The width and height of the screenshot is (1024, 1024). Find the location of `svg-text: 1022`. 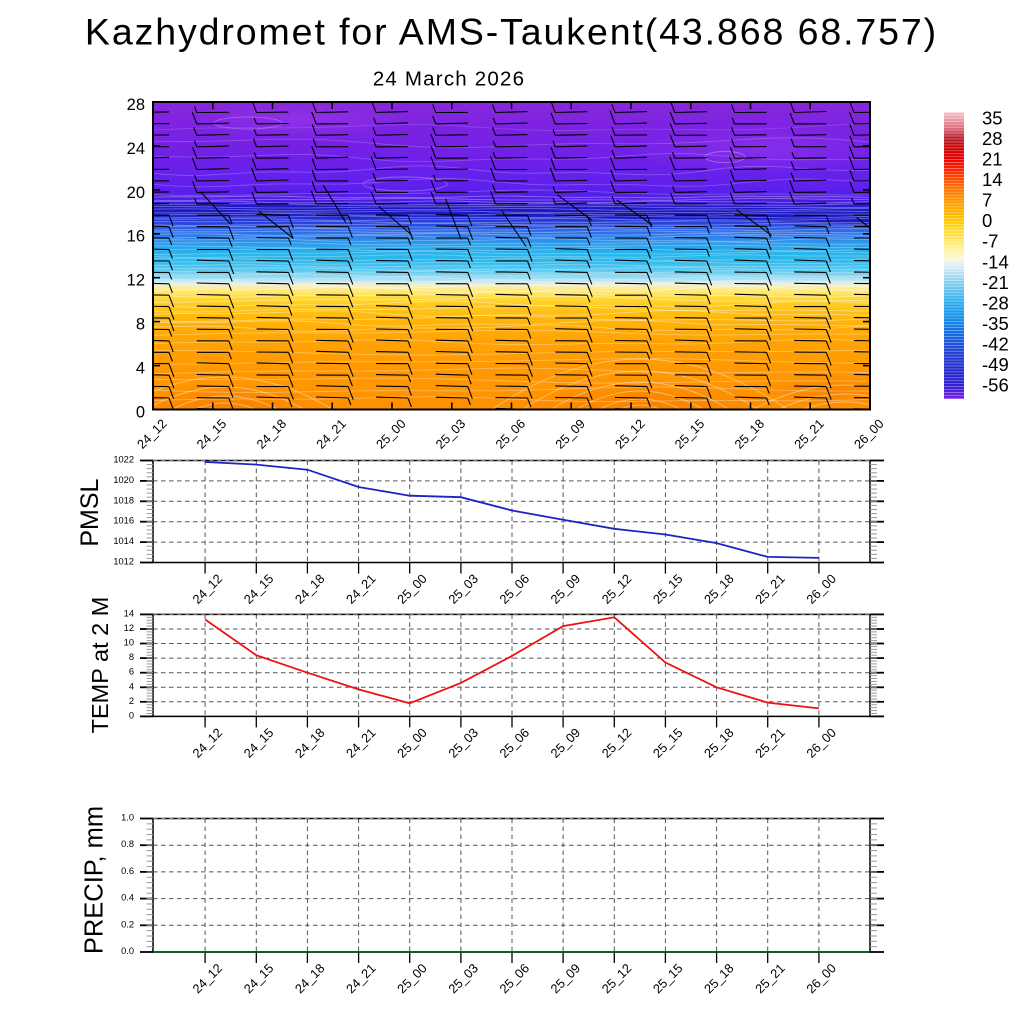

svg-text: 1022 is located at coordinates (123, 459).